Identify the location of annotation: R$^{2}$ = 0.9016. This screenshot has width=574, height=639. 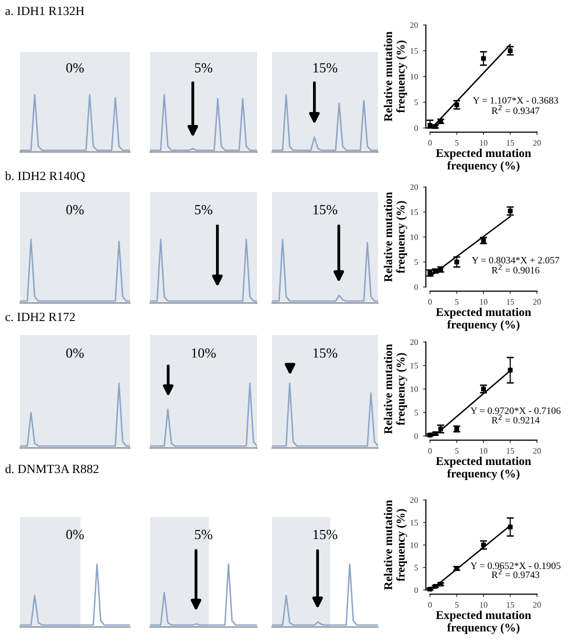
(516, 269).